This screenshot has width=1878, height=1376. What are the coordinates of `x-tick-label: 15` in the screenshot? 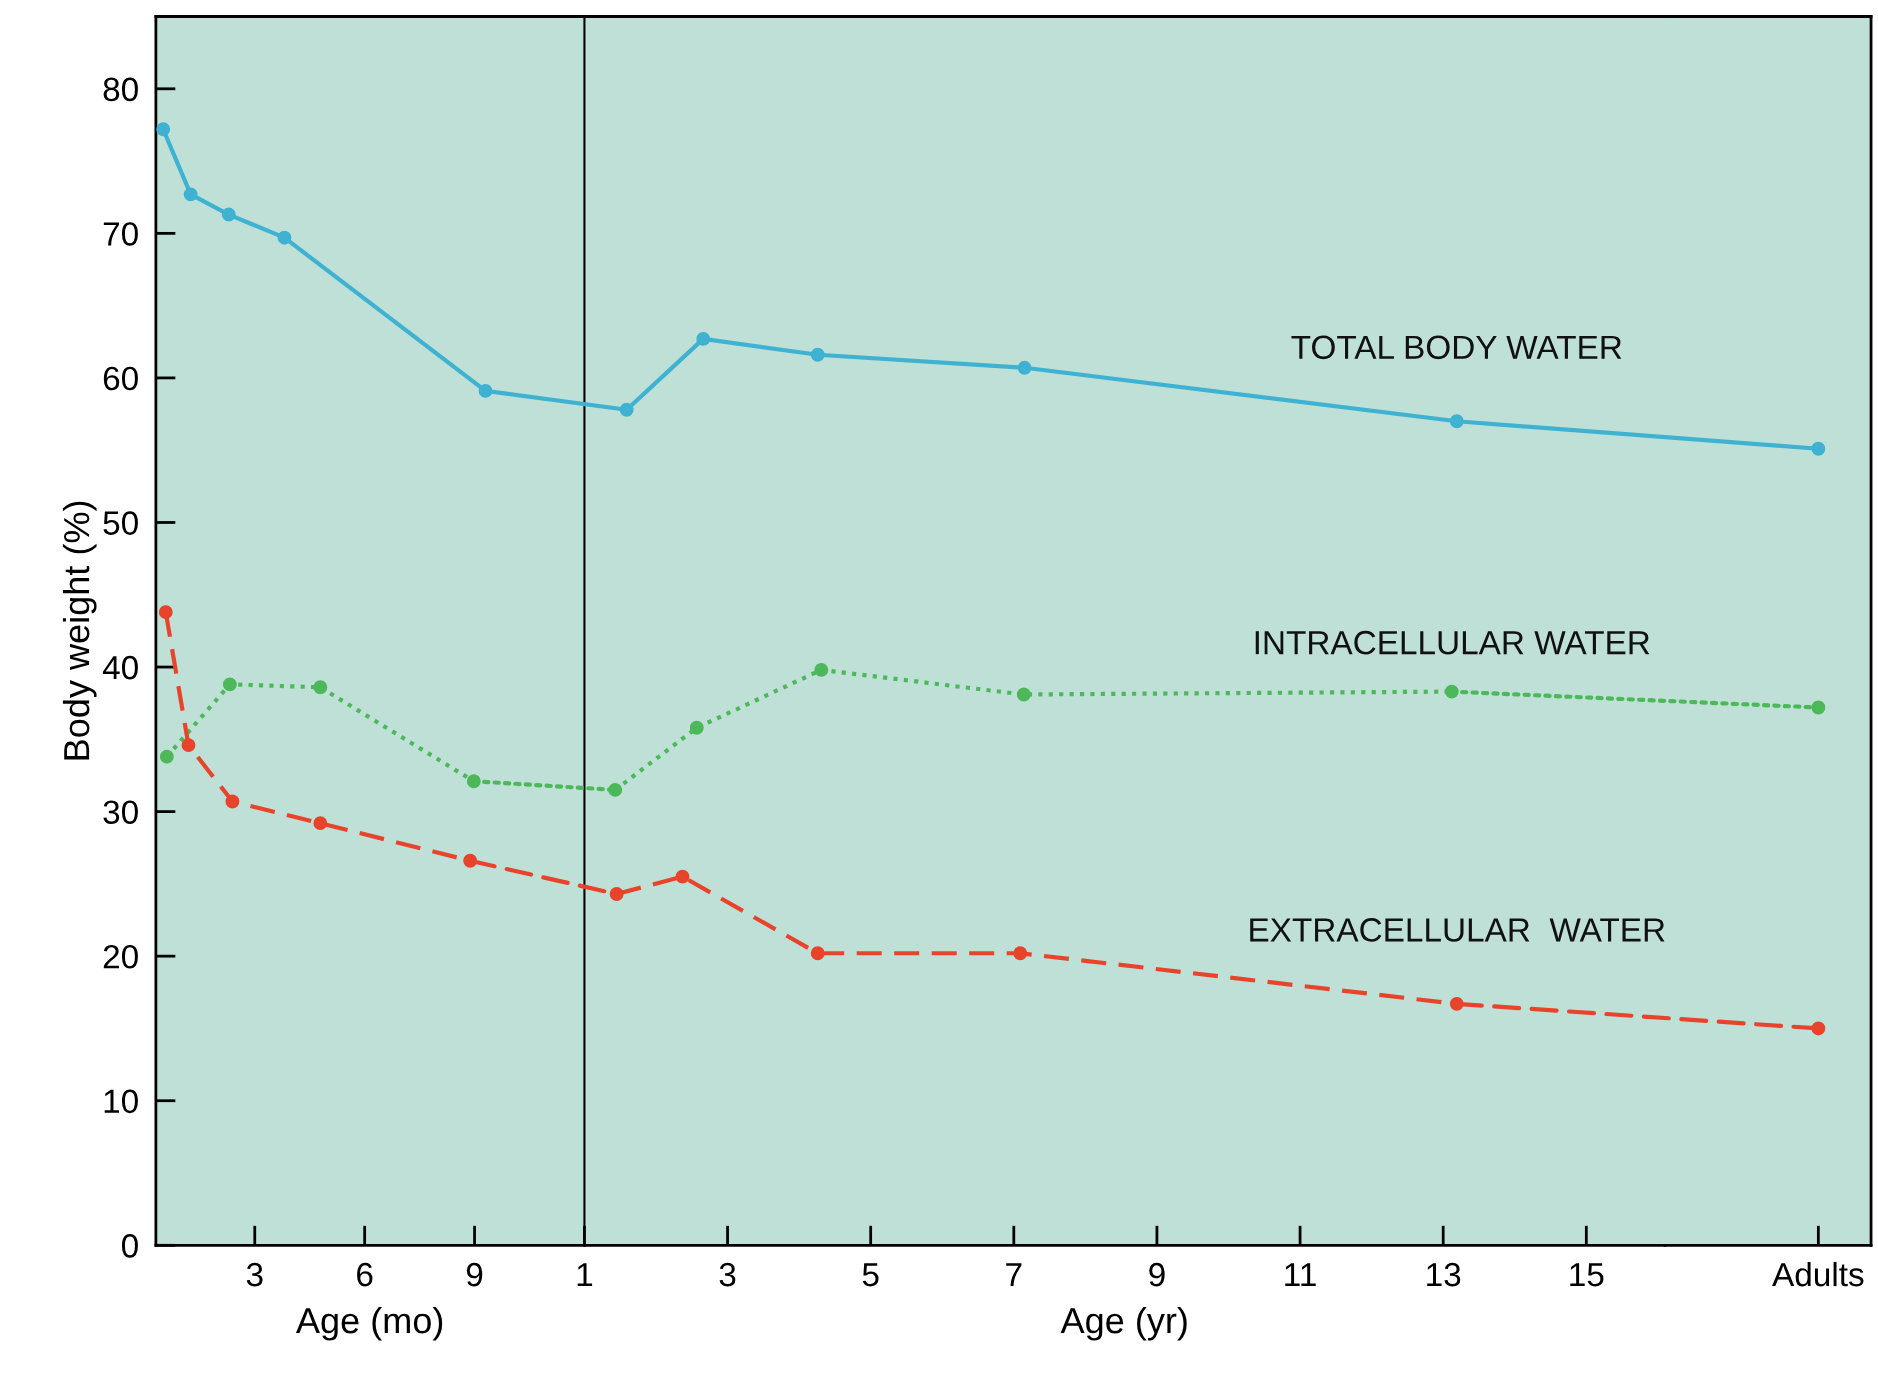 It's located at (1587, 1275).